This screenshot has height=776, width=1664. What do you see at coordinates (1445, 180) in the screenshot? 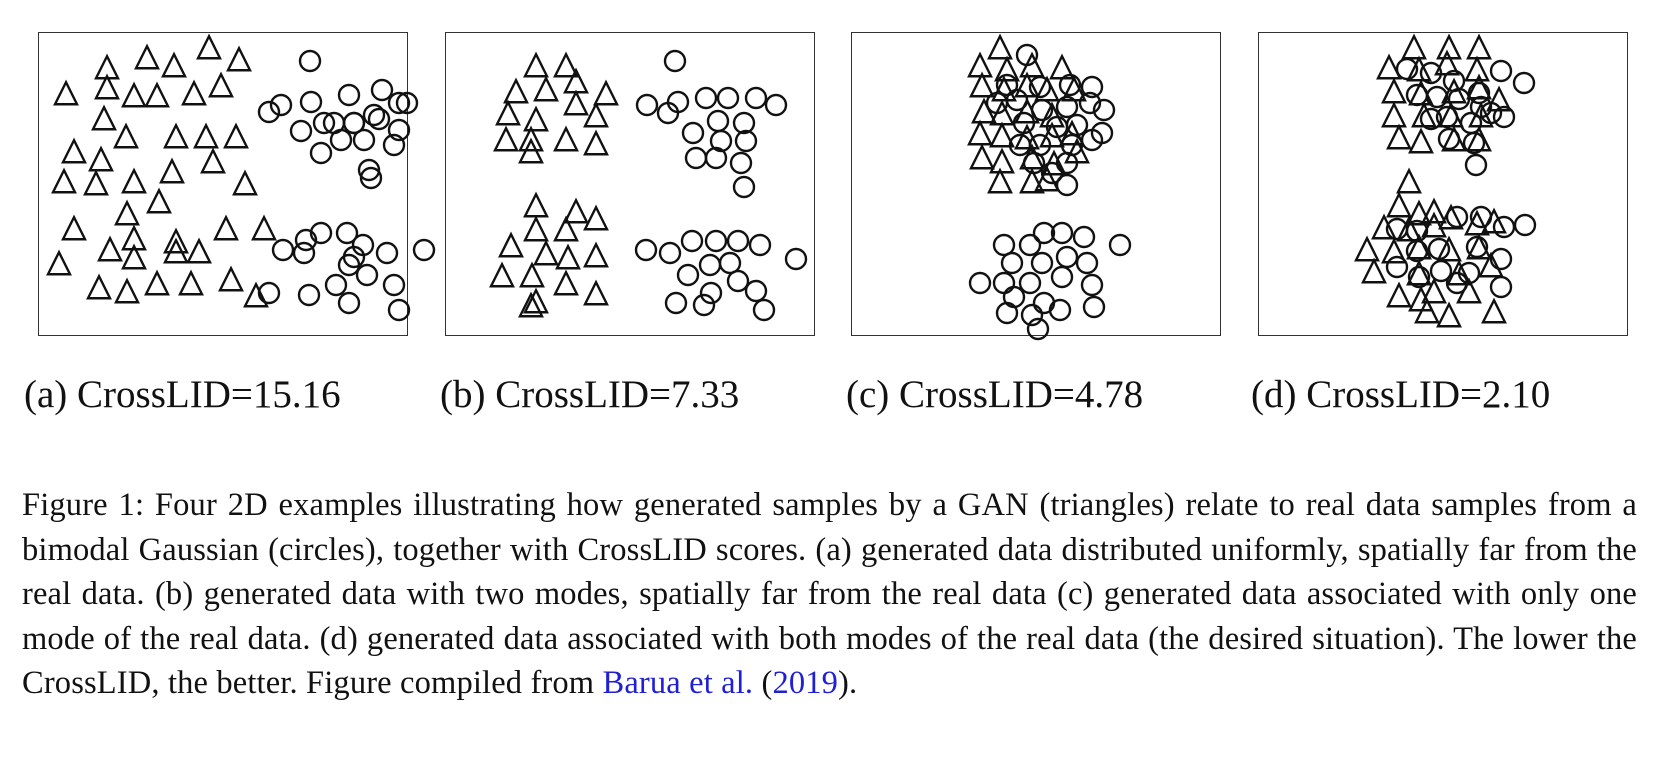
I see `panel-d-svg` at bounding box center [1445, 180].